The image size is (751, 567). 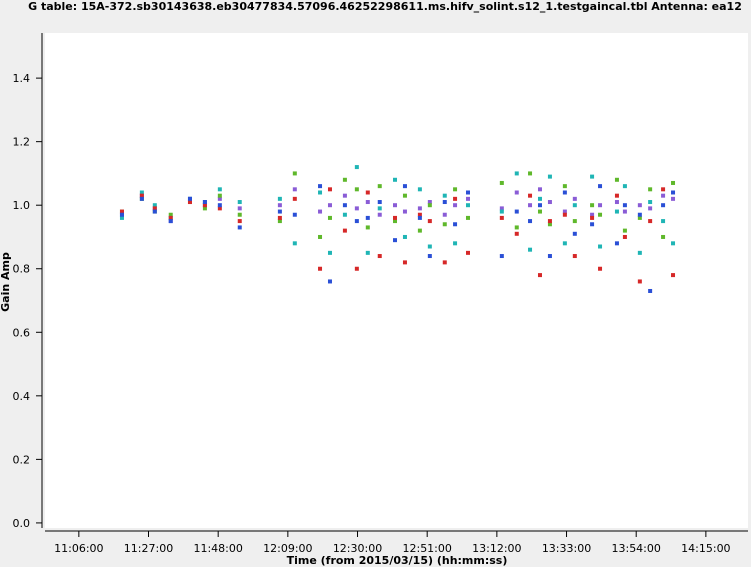 I want to click on x-tick-label: 14:15:00, so click(x=705, y=548).